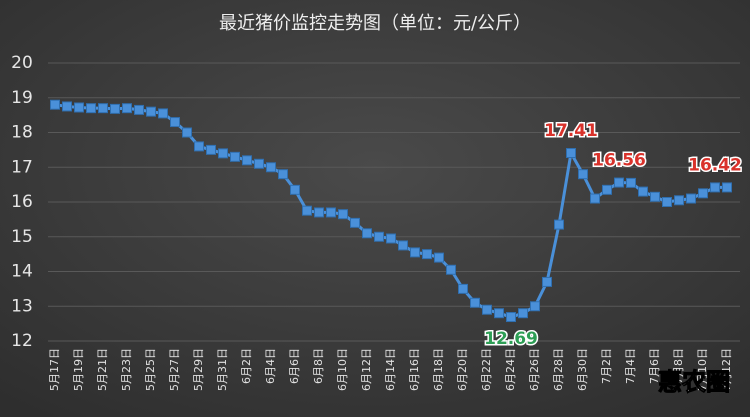 Image resolution: width=750 pixels, height=417 pixels. What do you see at coordinates (571, 131) in the screenshot?
I see `data-label: 17.41` at bounding box center [571, 131].